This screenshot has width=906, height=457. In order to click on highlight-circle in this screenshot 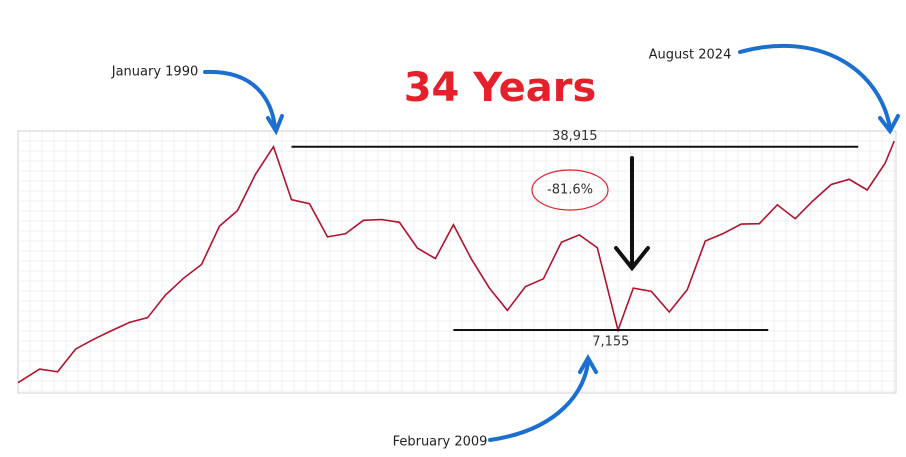, I will do `click(570, 190)`.